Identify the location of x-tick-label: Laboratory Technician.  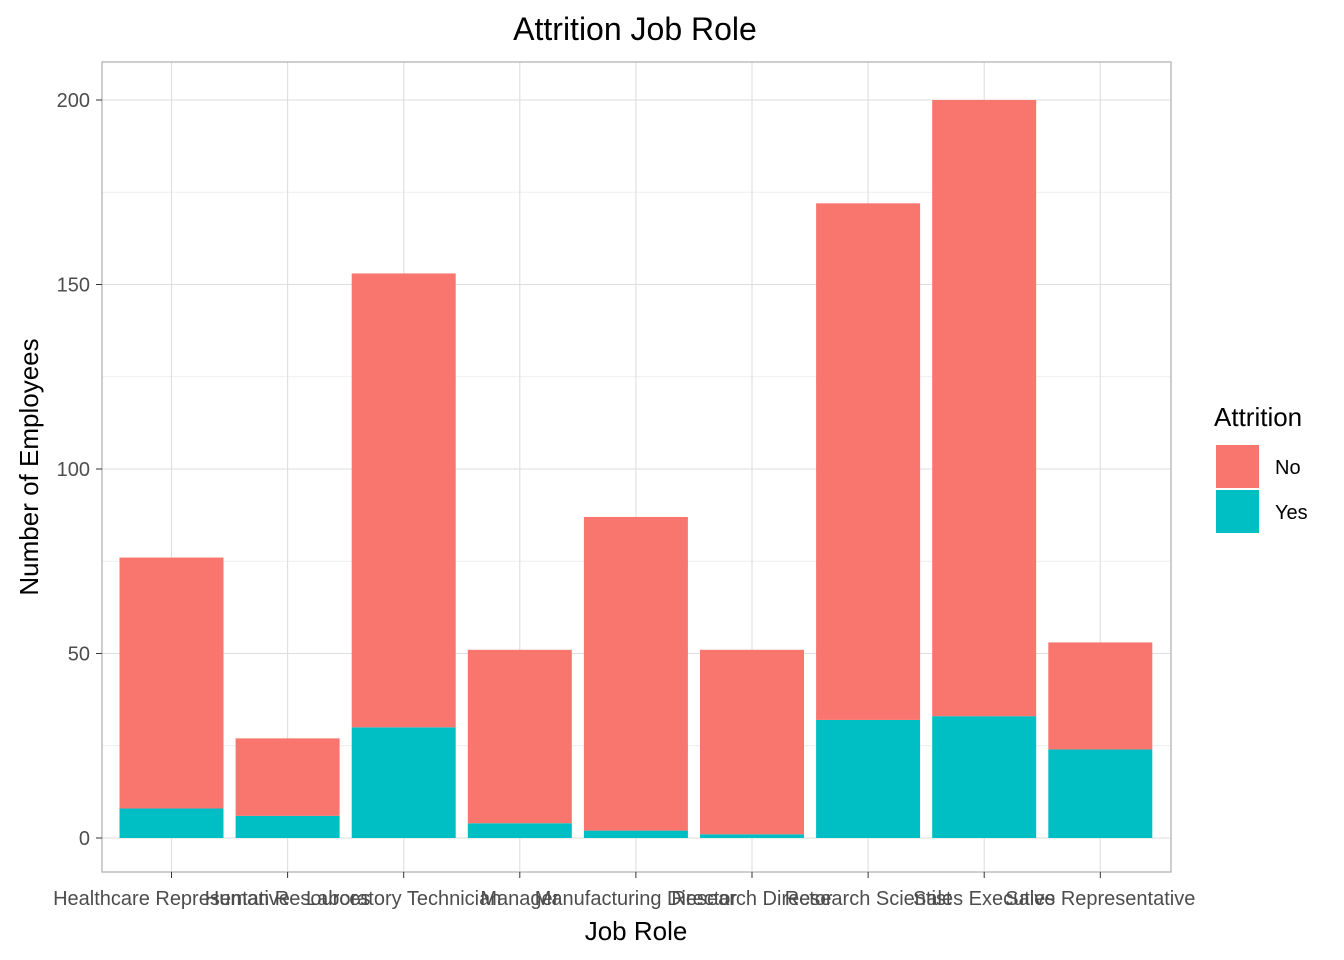
(403, 899).